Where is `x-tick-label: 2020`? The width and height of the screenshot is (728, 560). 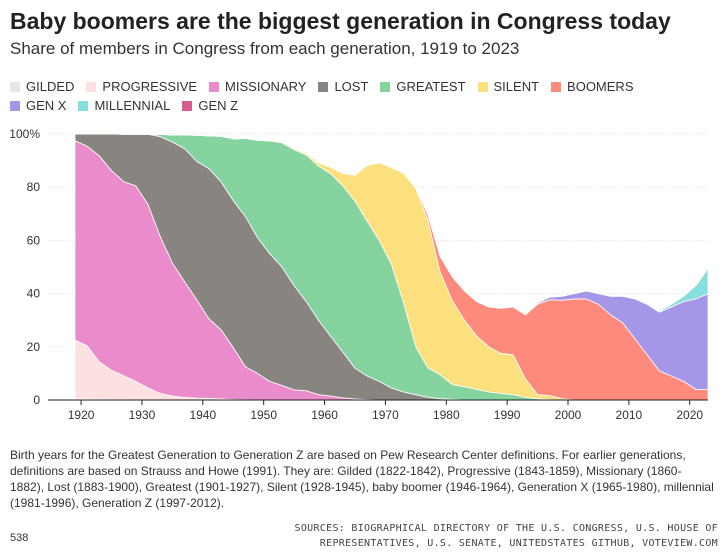 x-tick-label: 2020 is located at coordinates (689, 415).